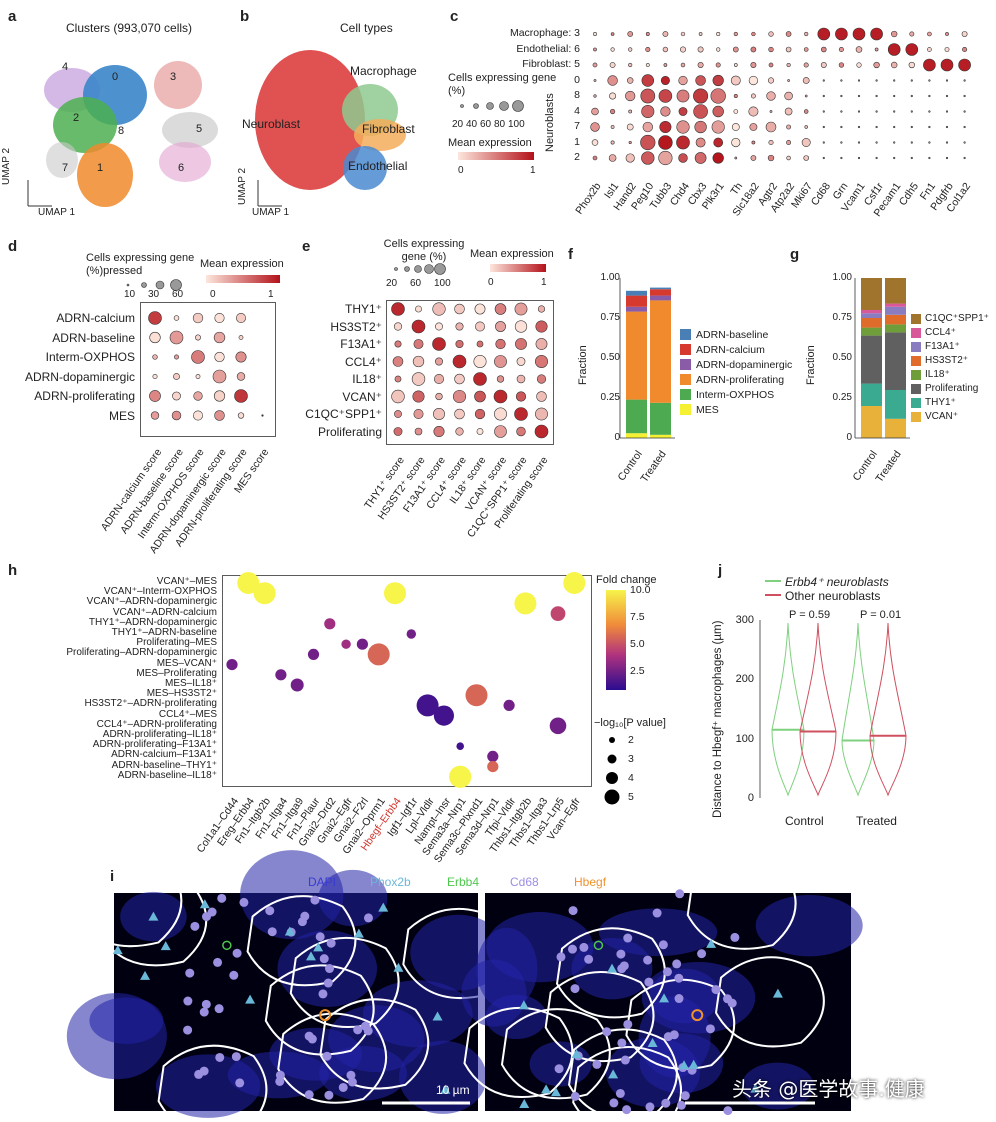  I want to click on panel-j-xtick: Treated, so click(876, 821).